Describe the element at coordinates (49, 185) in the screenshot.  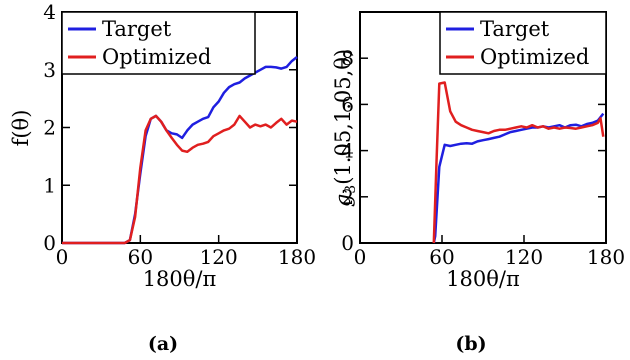
I see `y-tick-label: 1` at that location.